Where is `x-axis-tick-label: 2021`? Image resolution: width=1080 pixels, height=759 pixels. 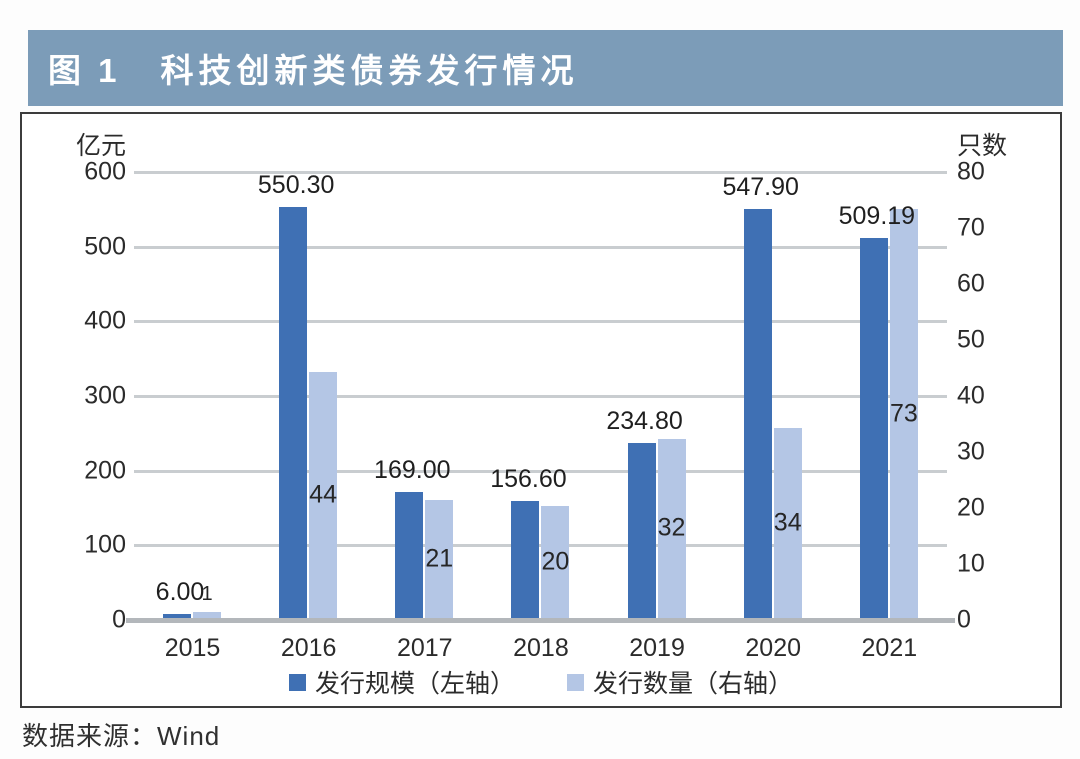
x-axis-tick-label: 2021 is located at coordinates (889, 648).